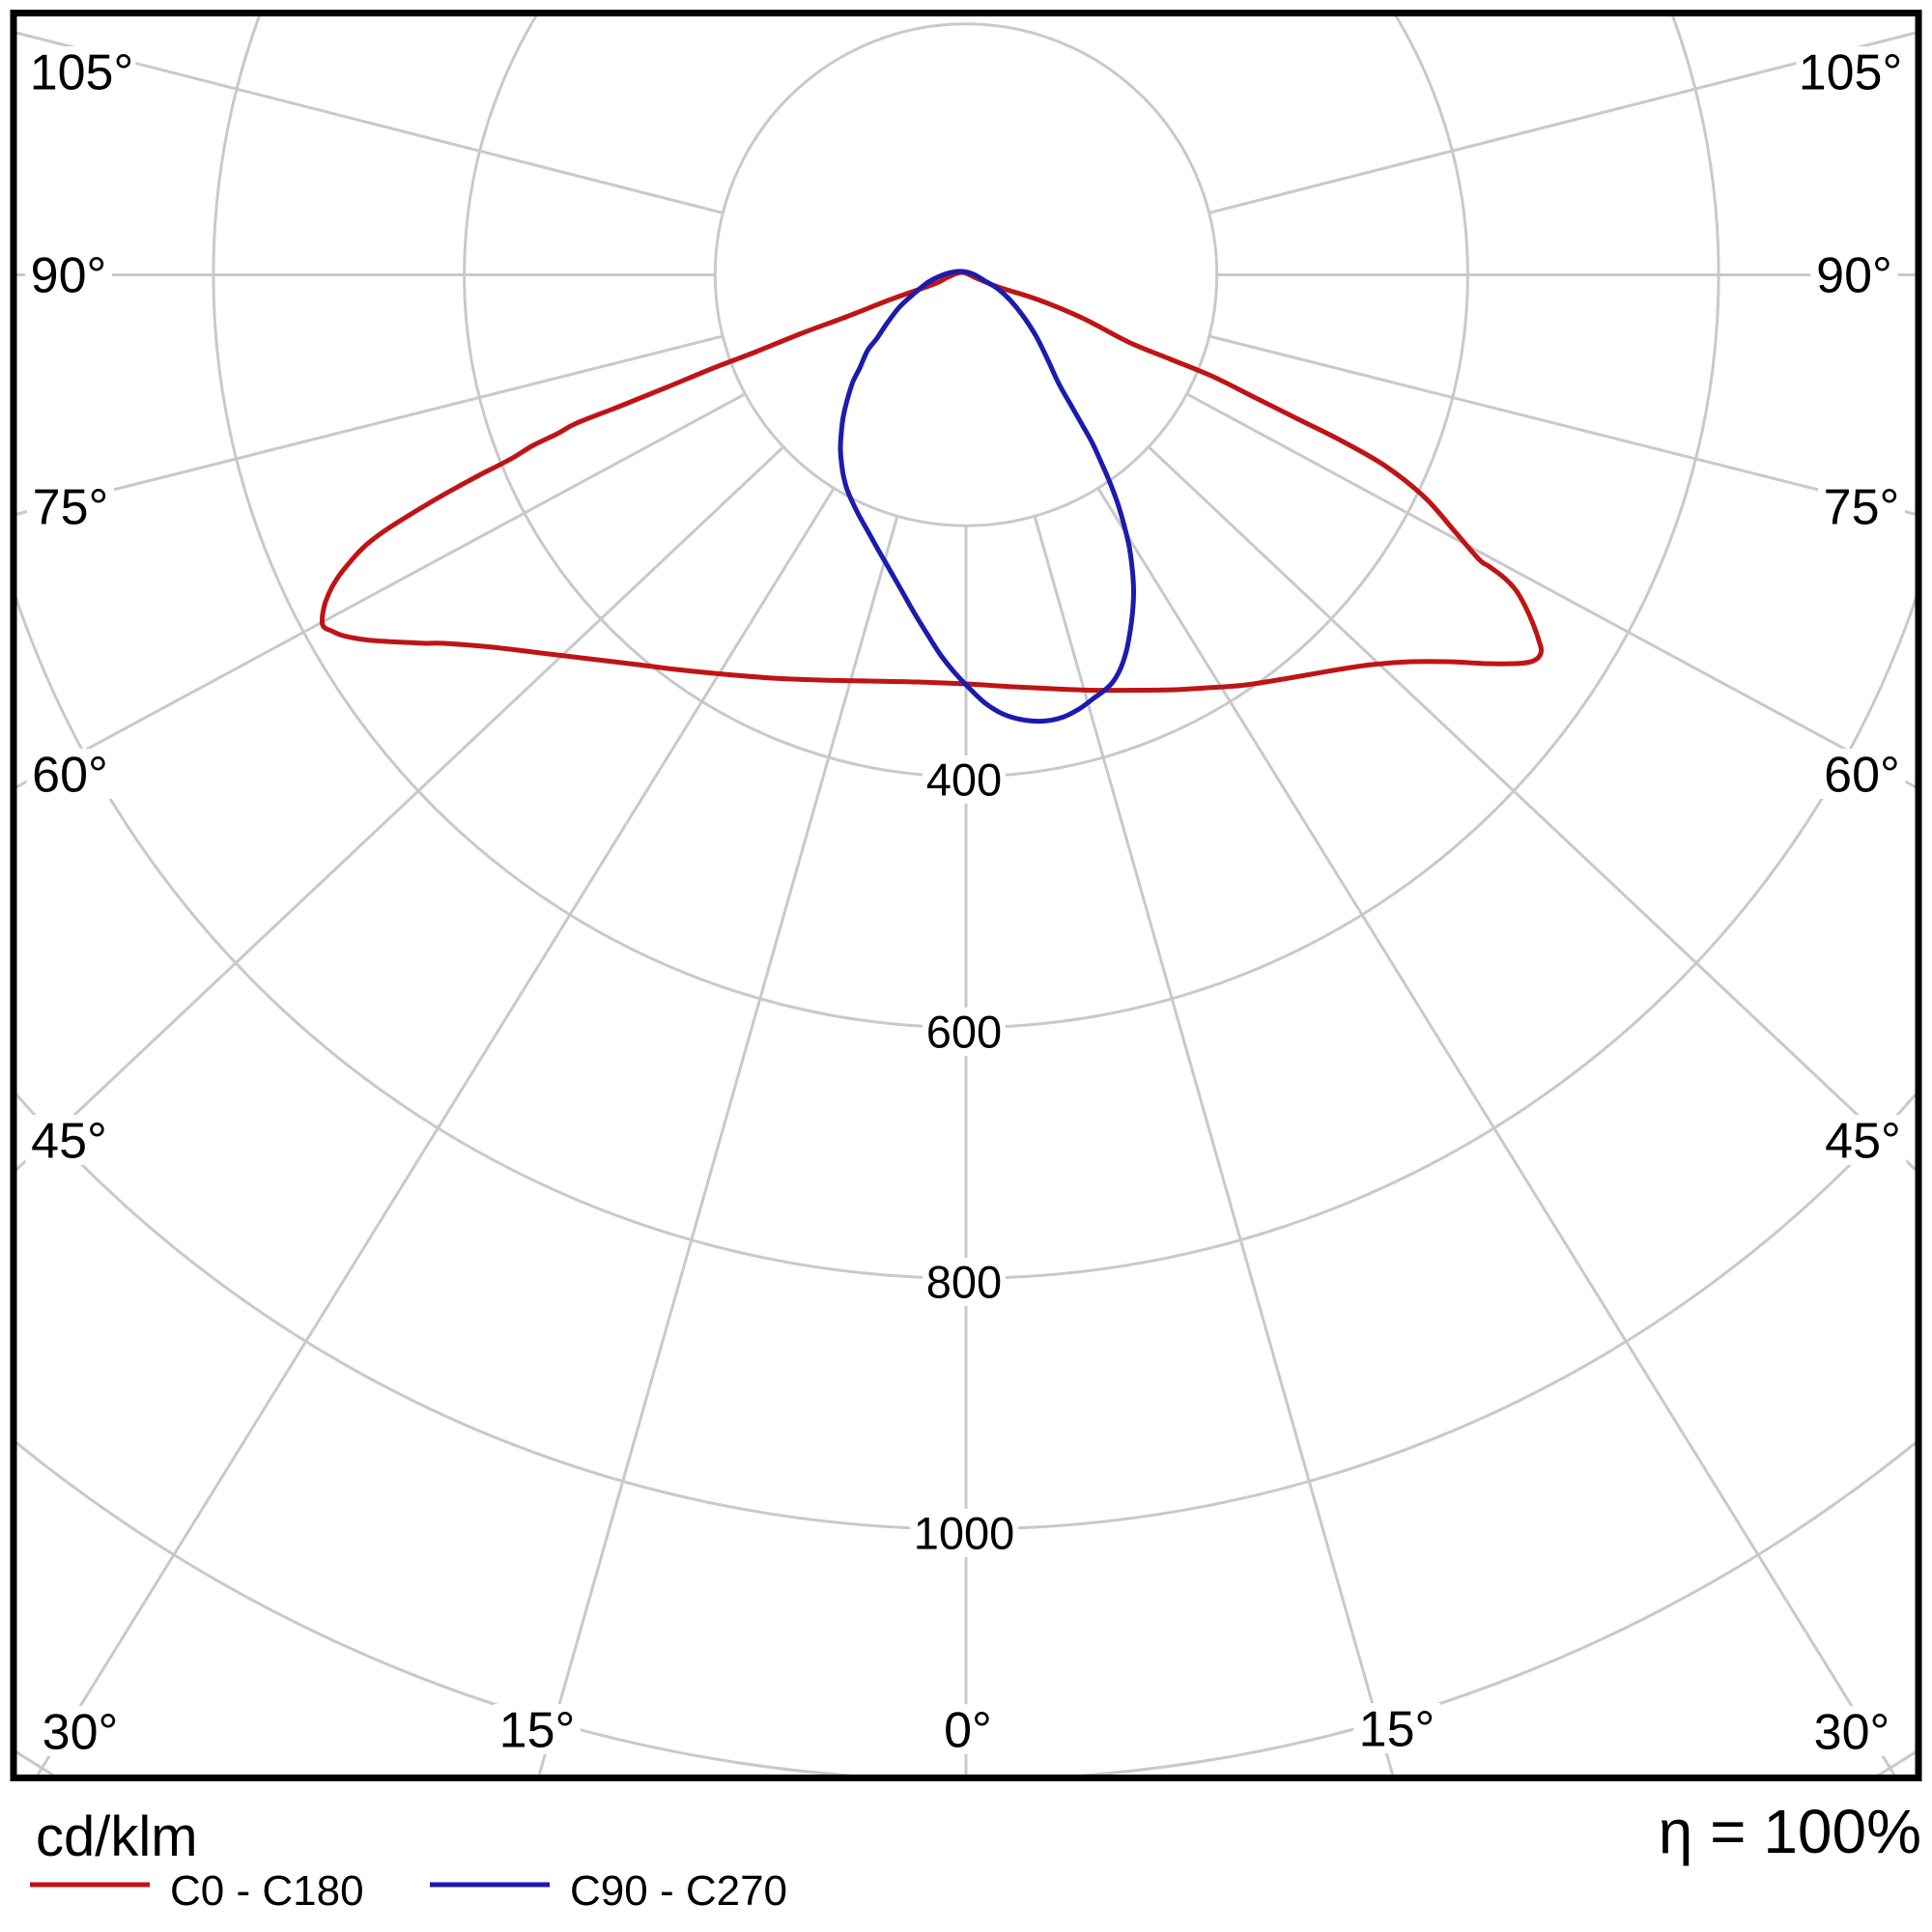  What do you see at coordinates (964, 780) in the screenshot?
I see `svg-text: 400` at bounding box center [964, 780].